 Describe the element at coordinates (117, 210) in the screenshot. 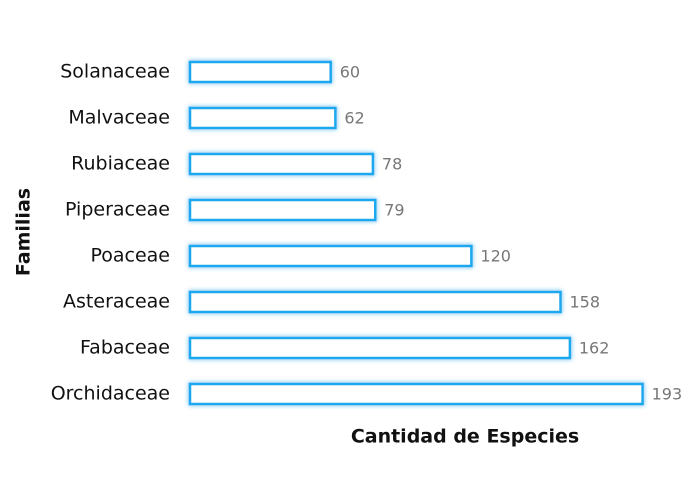

I see `y-tick-label: Piperaceae` at that location.